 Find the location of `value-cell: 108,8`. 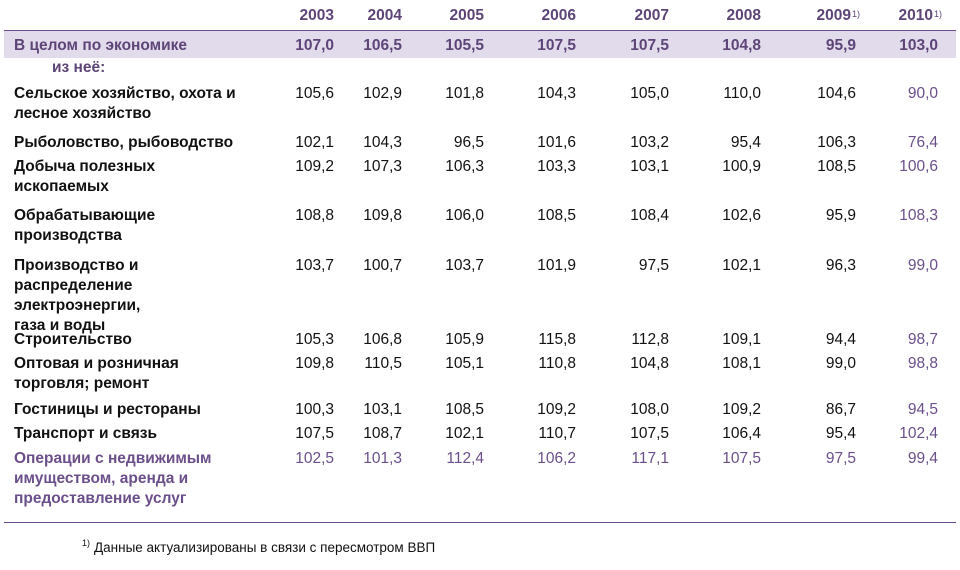

value-cell: 108,8 is located at coordinates (314, 215).